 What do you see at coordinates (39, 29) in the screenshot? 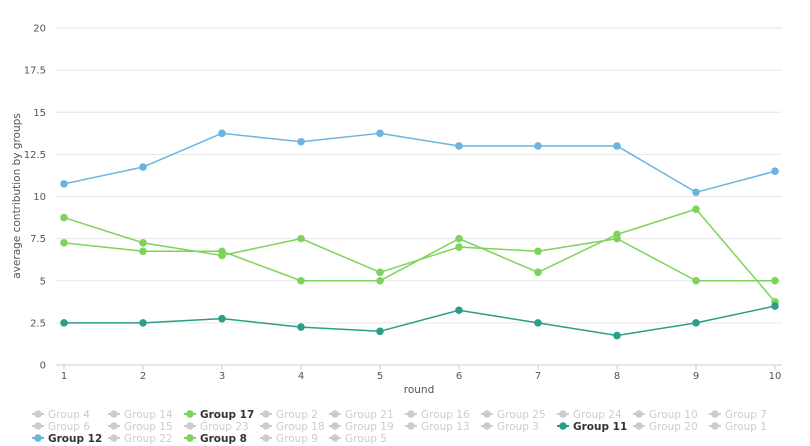
I see `y-tick-label: 20` at bounding box center [39, 29].